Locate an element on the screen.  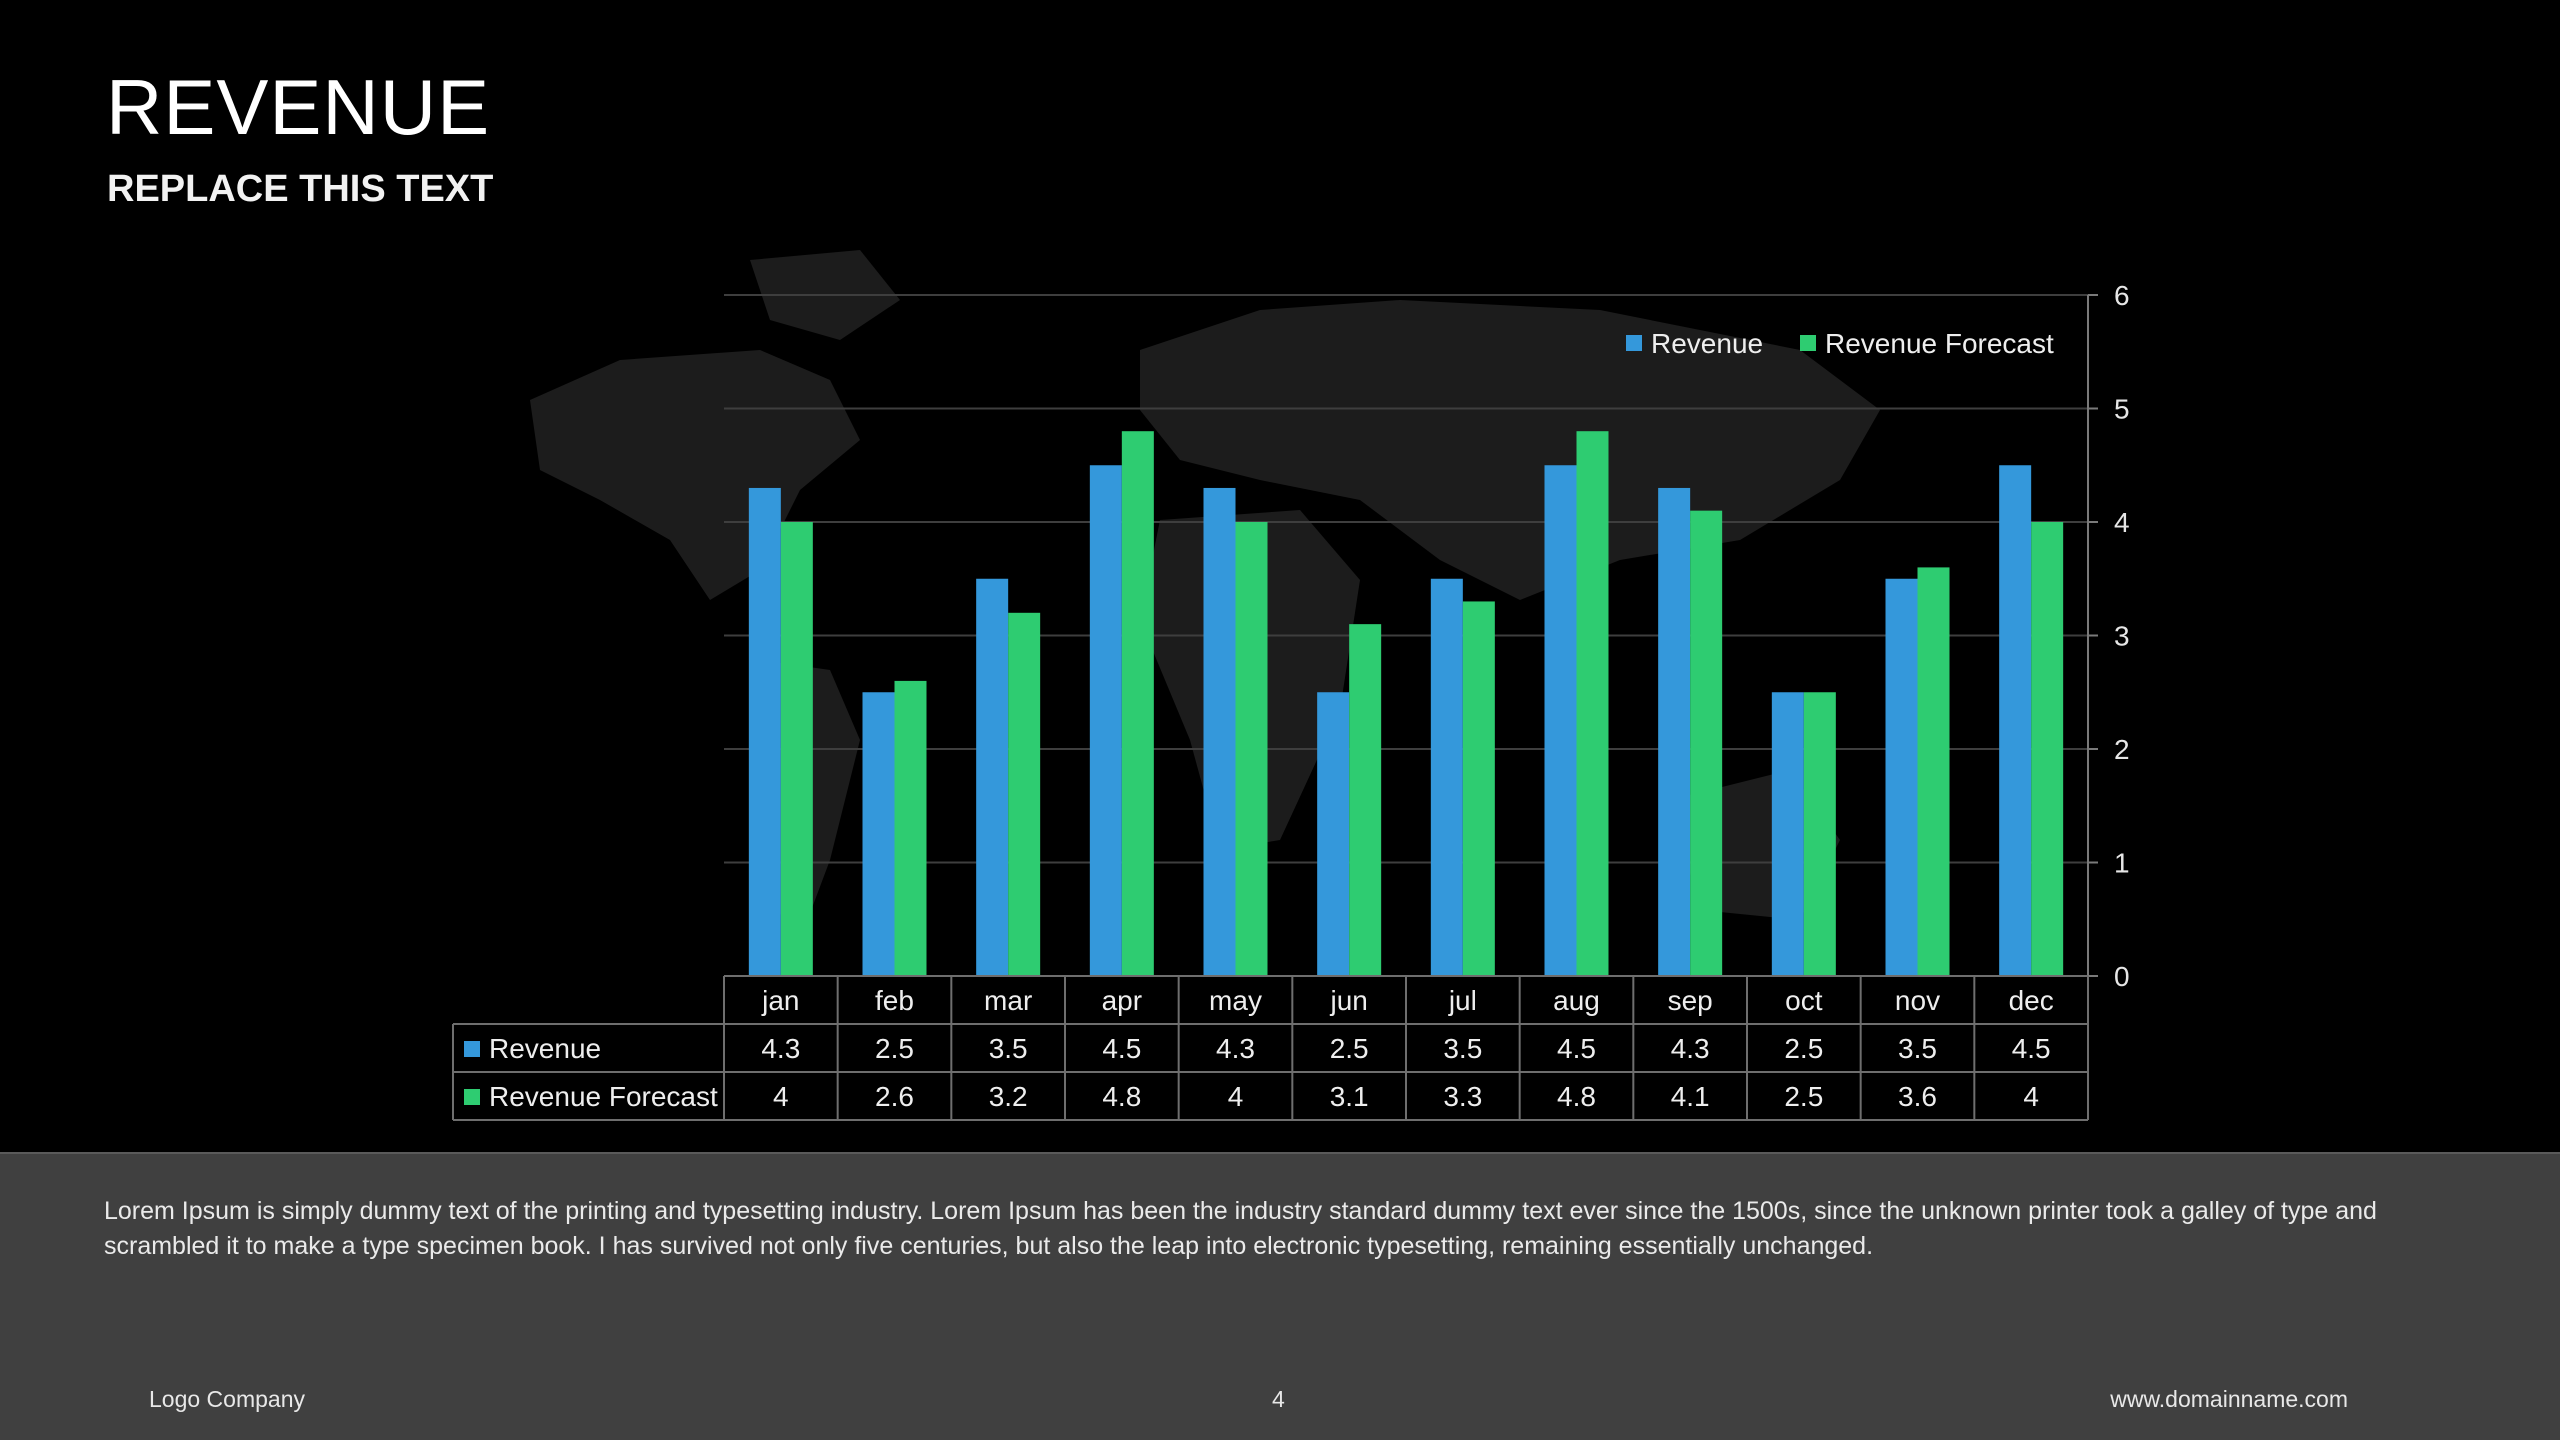
x-tick-label: aug is located at coordinates (1576, 1000).